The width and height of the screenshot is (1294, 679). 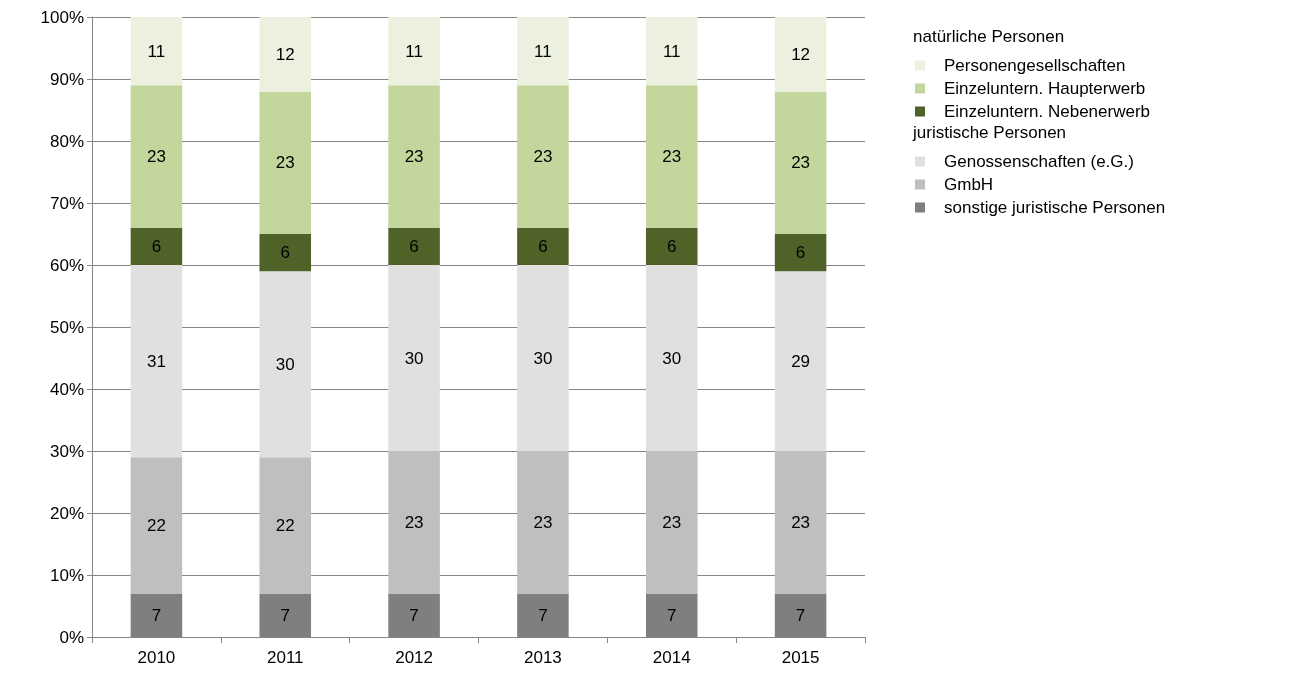 I want to click on y-tick-label: 30%, so click(x=66, y=451).